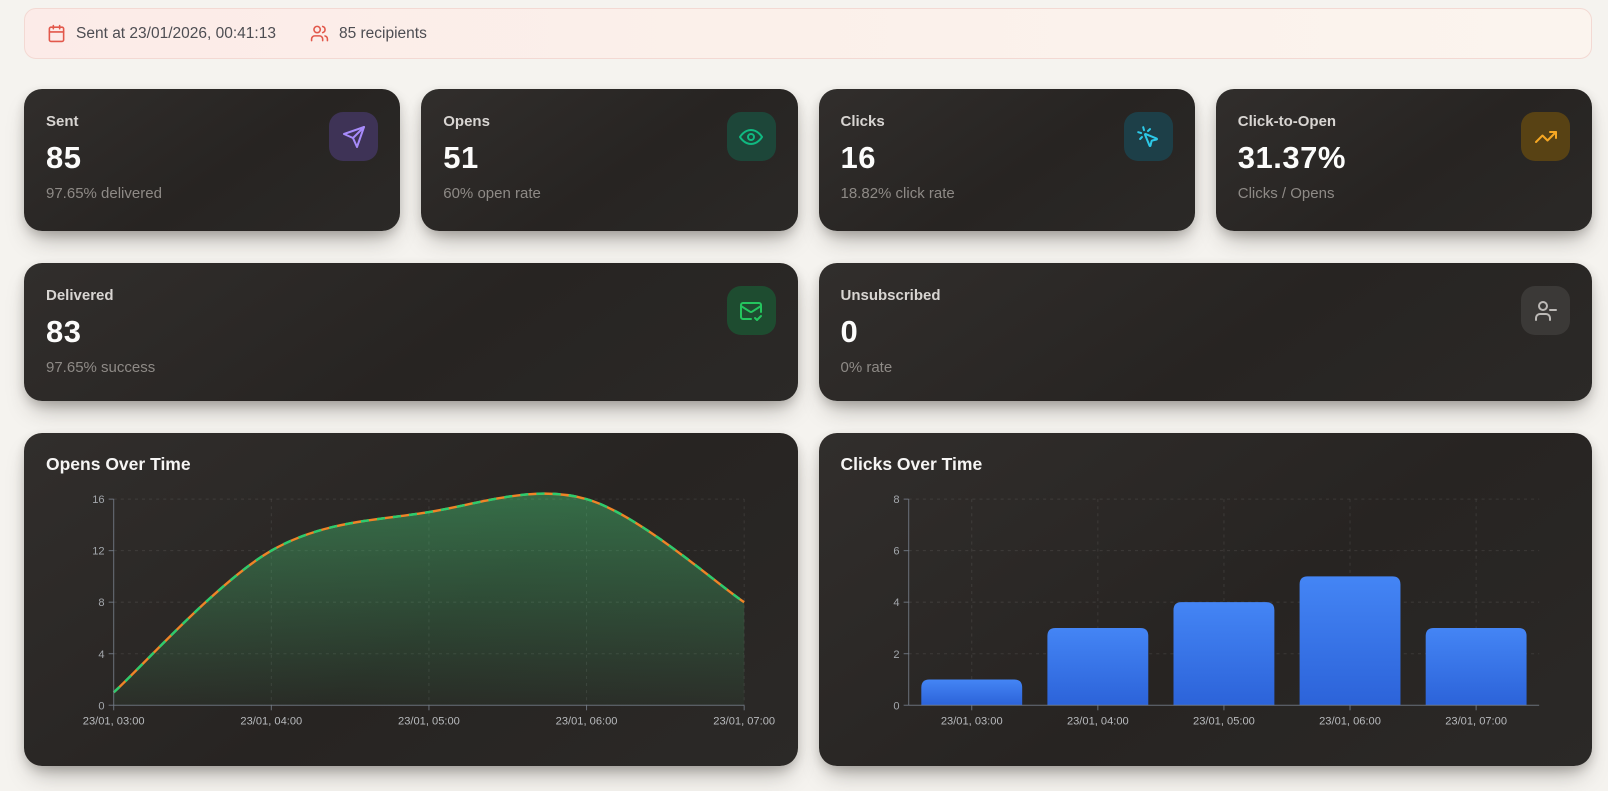 The image size is (1608, 791). I want to click on stat-card-click-to-open: Click-to-Open 31.37% Clicks / Opens, so click(1403, 160).